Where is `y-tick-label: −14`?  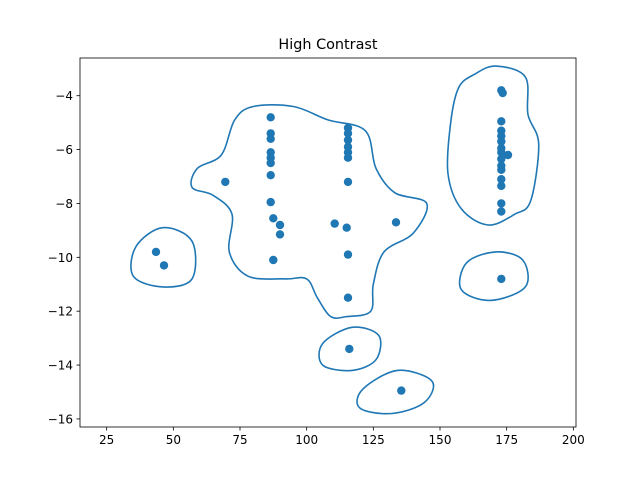
y-tick-label: −14 is located at coordinates (60, 366).